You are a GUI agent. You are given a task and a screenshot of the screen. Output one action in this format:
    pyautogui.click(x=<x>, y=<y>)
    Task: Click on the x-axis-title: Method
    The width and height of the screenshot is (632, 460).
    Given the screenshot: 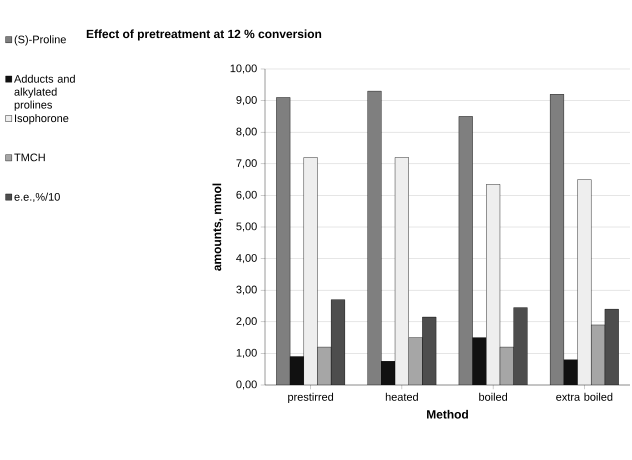 What is the action you would take?
    pyautogui.click(x=447, y=414)
    